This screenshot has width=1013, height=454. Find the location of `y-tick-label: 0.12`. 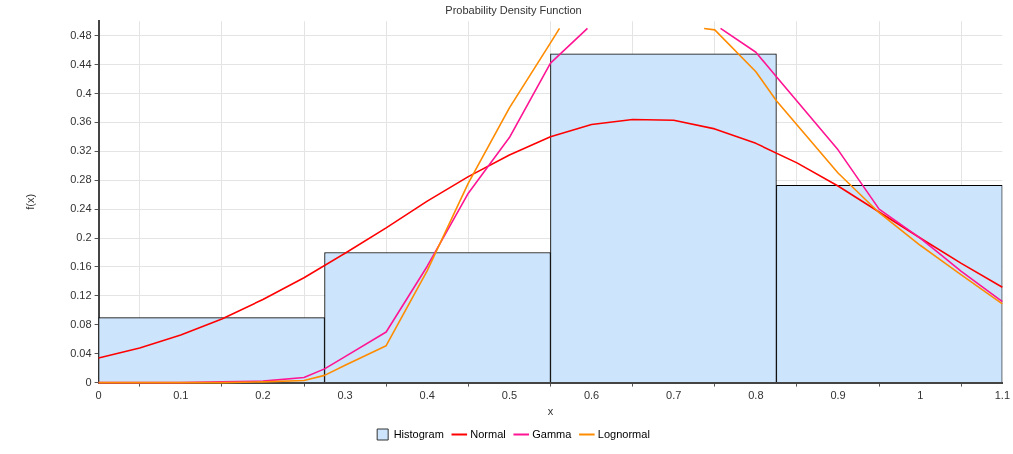

y-tick-label: 0.12 is located at coordinates (81, 294).